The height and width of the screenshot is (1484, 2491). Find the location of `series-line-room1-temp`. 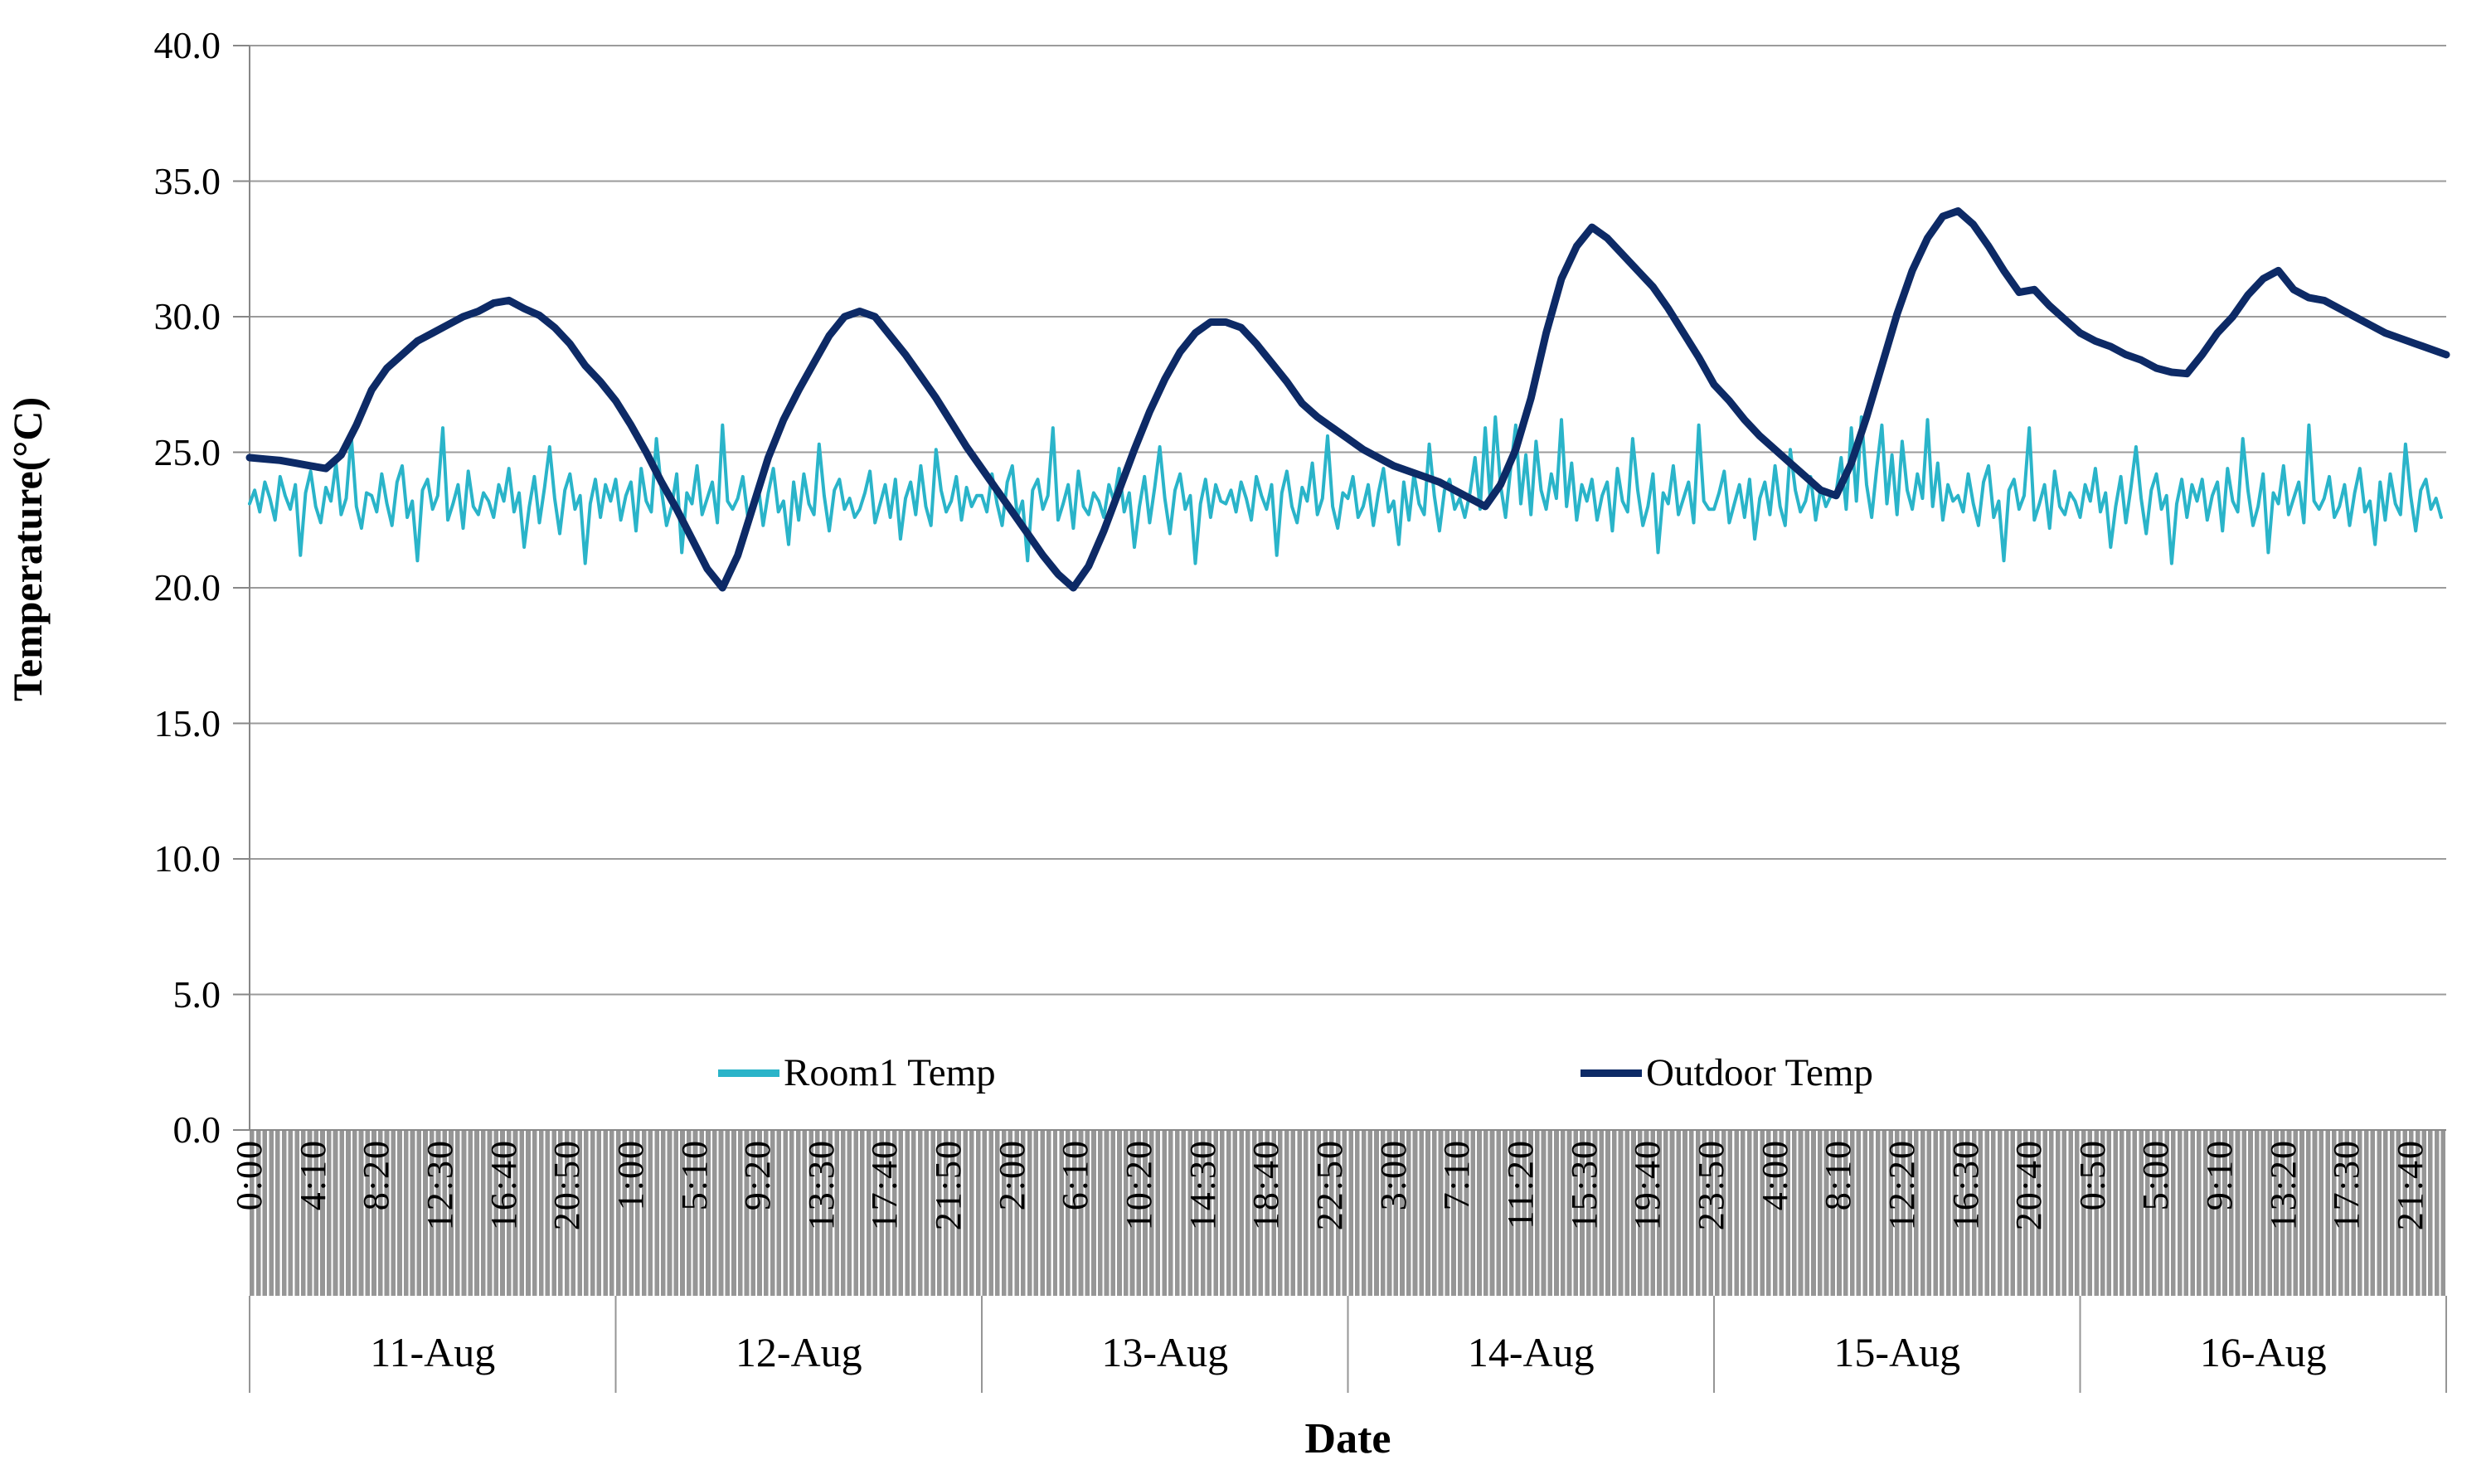

series-line-room1-temp is located at coordinates (1345, 490).